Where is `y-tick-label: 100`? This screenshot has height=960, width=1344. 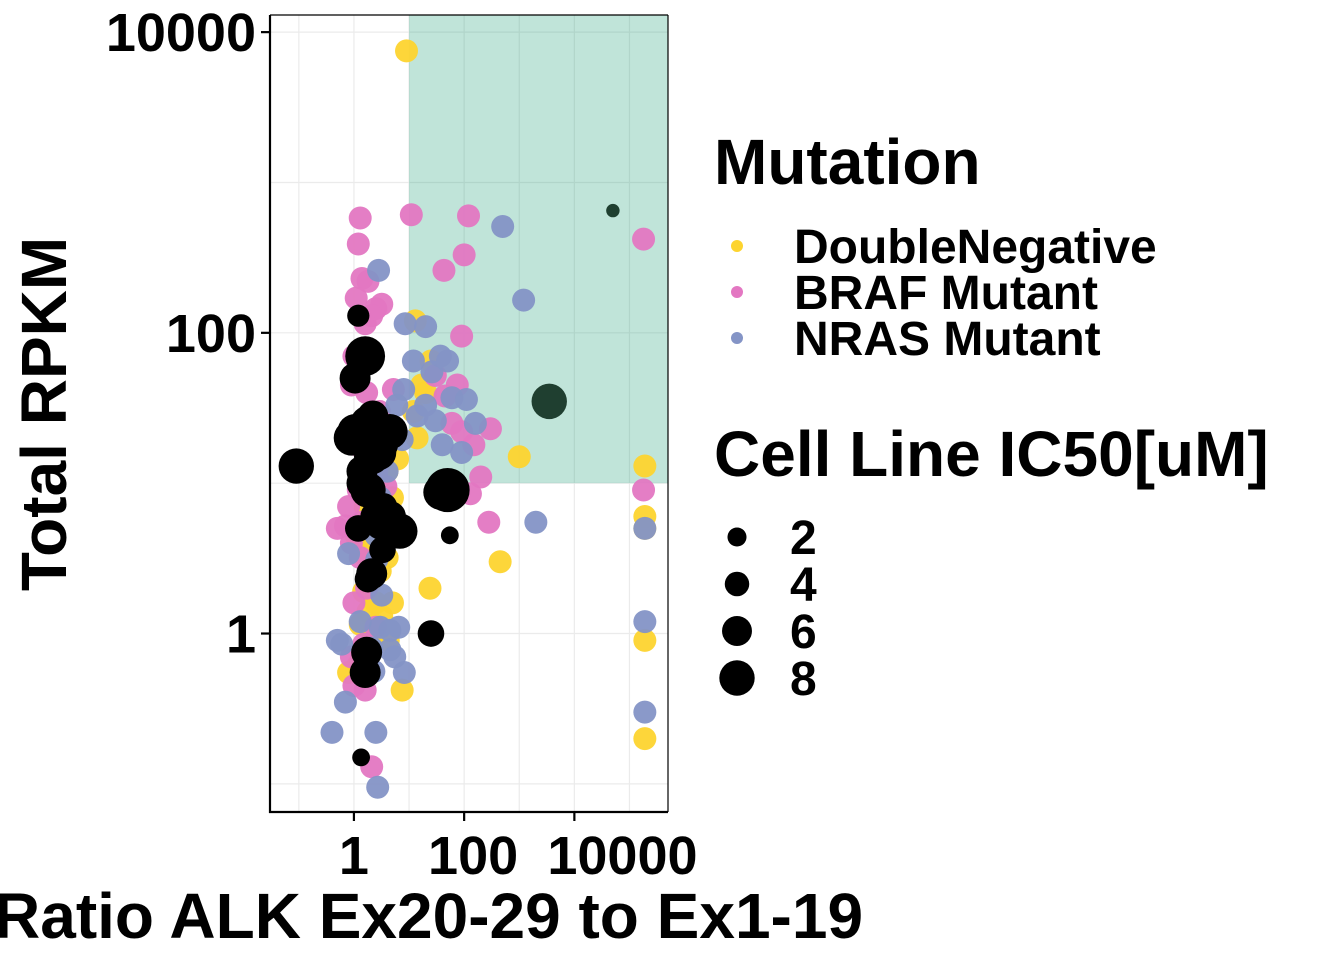 y-tick-label: 100 is located at coordinates (211, 334).